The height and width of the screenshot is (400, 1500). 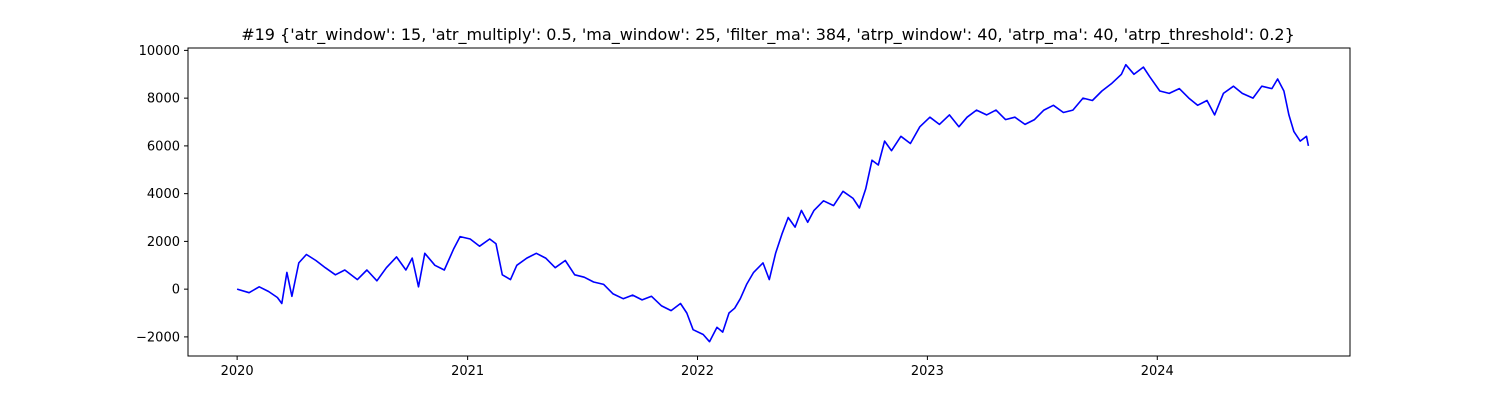 I want to click on x-tick-label: 2021, so click(x=467, y=371).